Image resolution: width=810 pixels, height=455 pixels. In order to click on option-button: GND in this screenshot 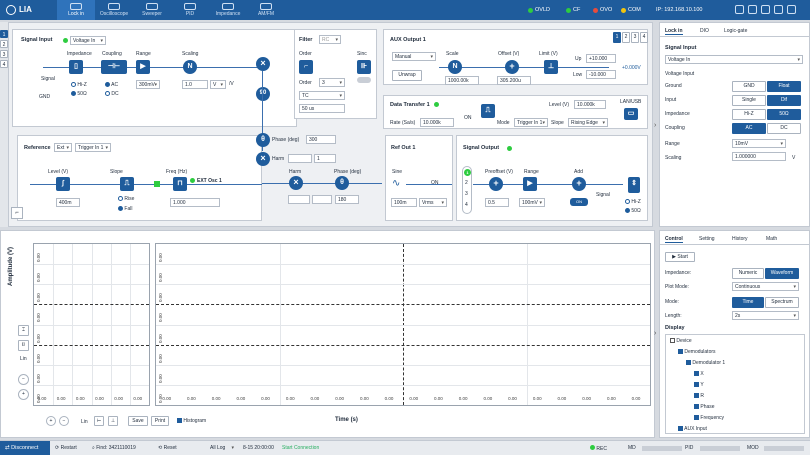, I will do `click(749, 86)`.